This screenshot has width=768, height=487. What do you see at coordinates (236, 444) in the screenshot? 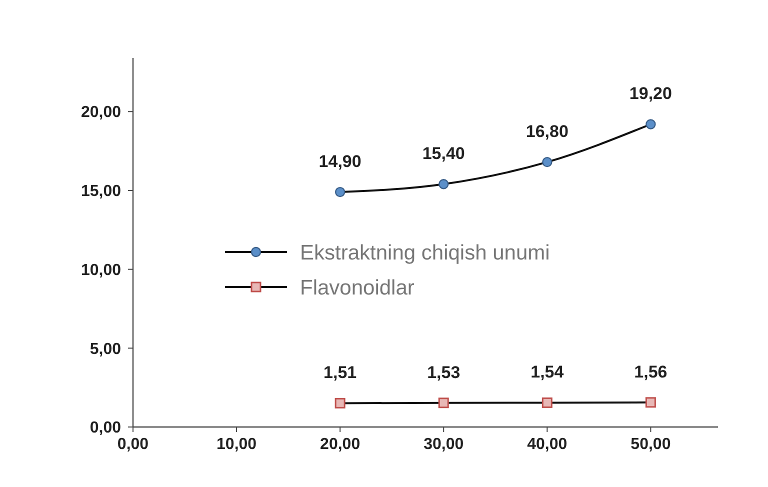
I see `x-tick-label: 10,00` at bounding box center [236, 444].